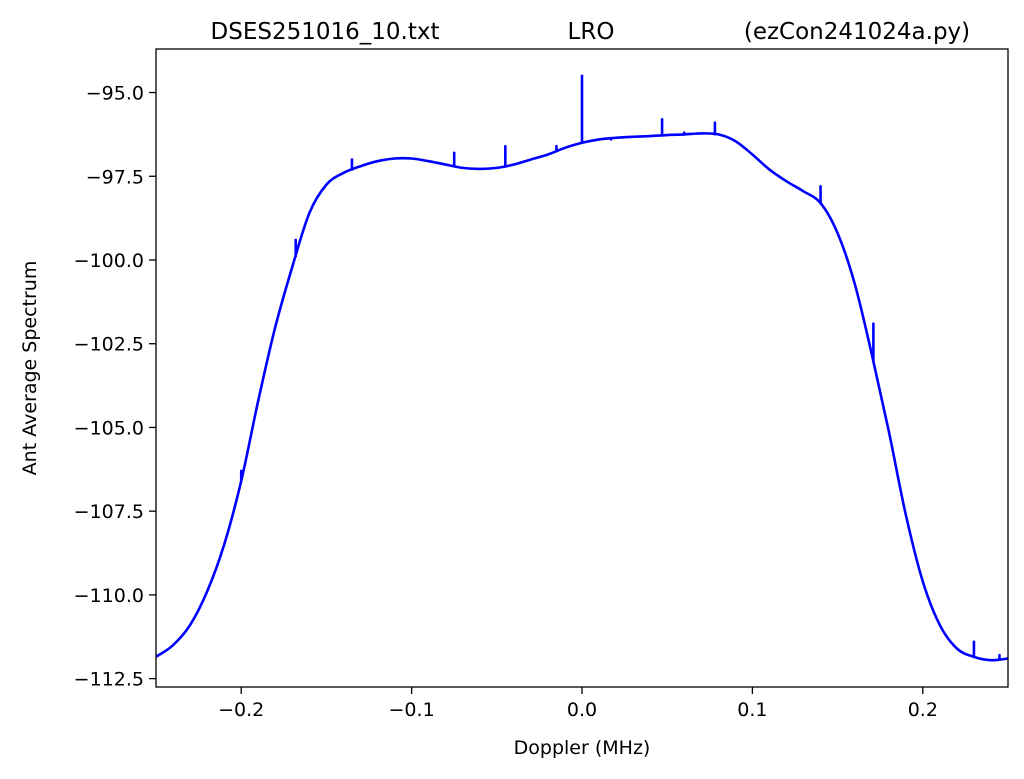 The width and height of the screenshot is (1024, 779). I want to click on x-tick-label: 0.2, so click(923, 710).